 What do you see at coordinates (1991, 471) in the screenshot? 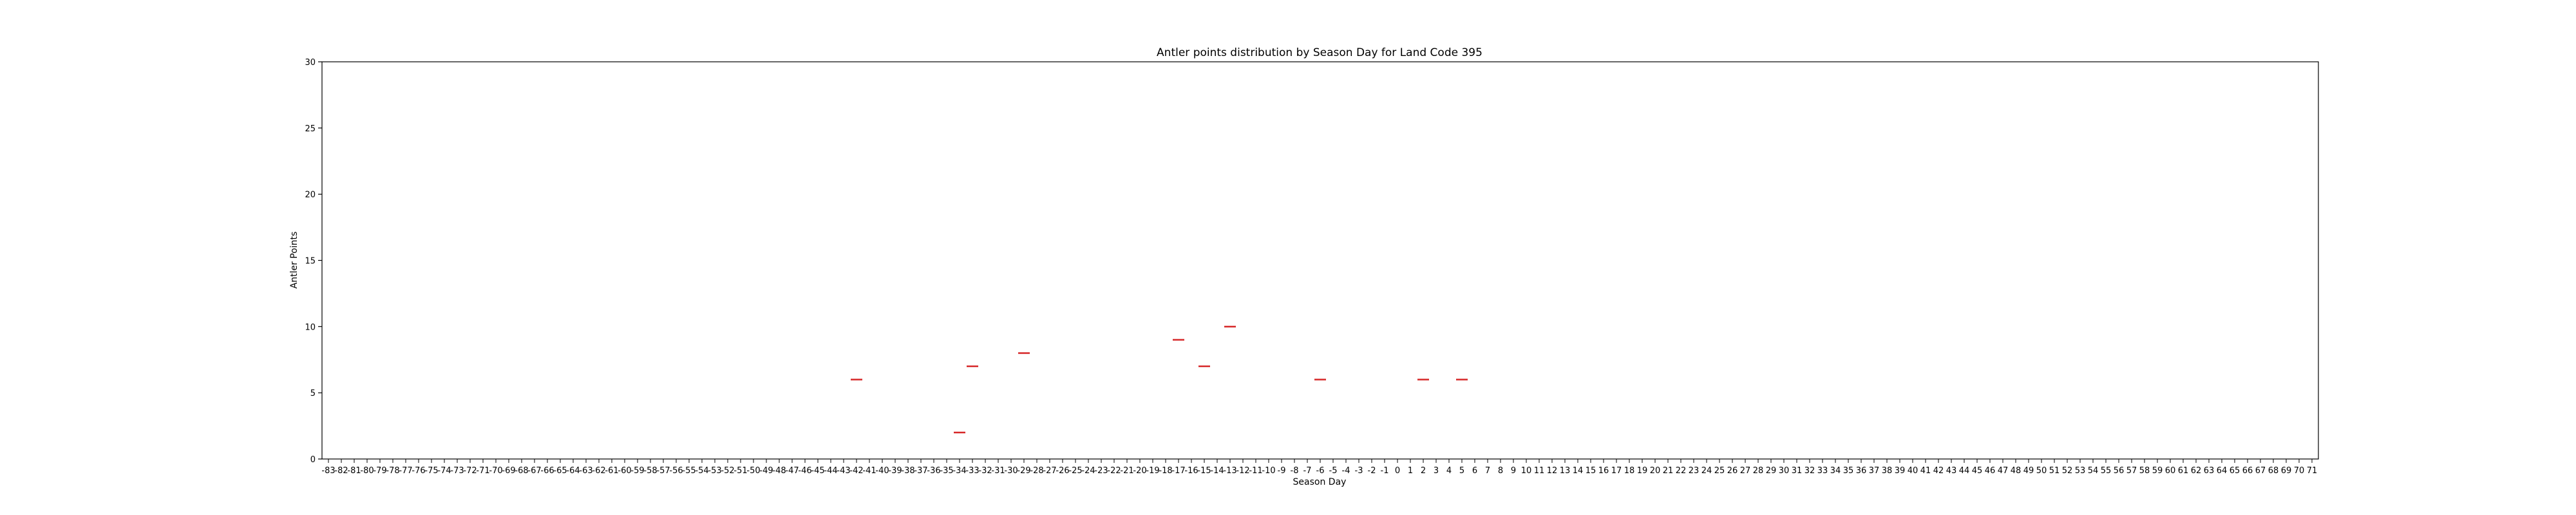
I see `x-tick-label: 46` at bounding box center [1991, 471].